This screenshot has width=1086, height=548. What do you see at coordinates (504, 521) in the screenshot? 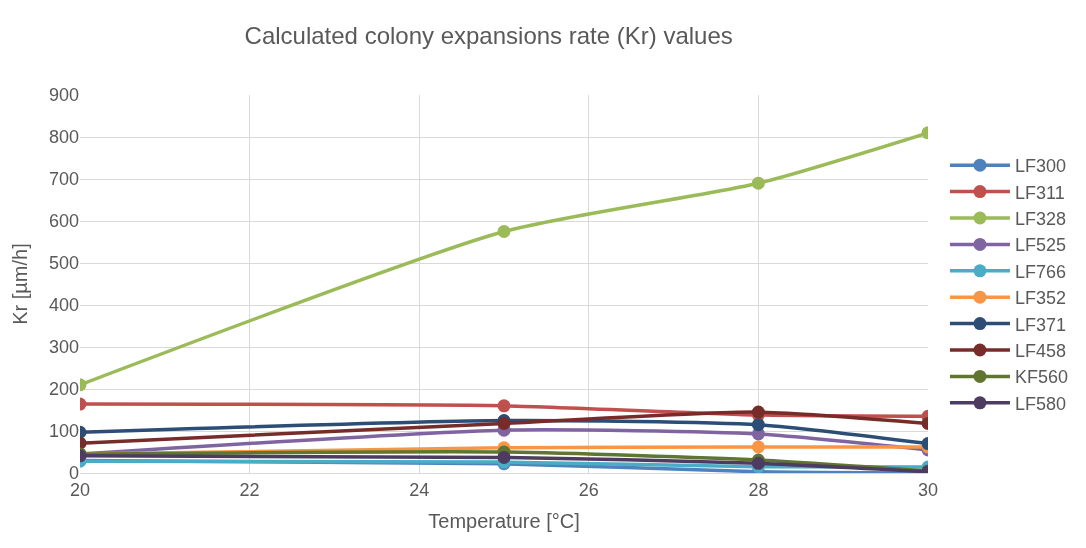
I see `x-axis-title: Temperature [°C]` at bounding box center [504, 521].